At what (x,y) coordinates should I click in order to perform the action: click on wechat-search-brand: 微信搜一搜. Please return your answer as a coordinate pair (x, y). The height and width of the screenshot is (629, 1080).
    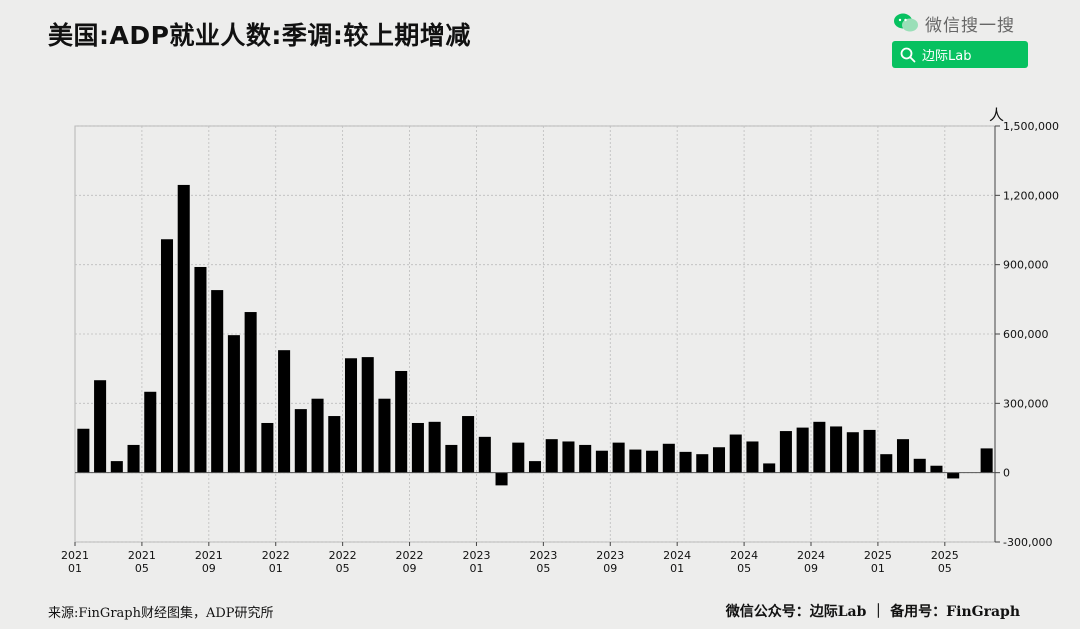
    Looking at the image, I should click on (968, 23).